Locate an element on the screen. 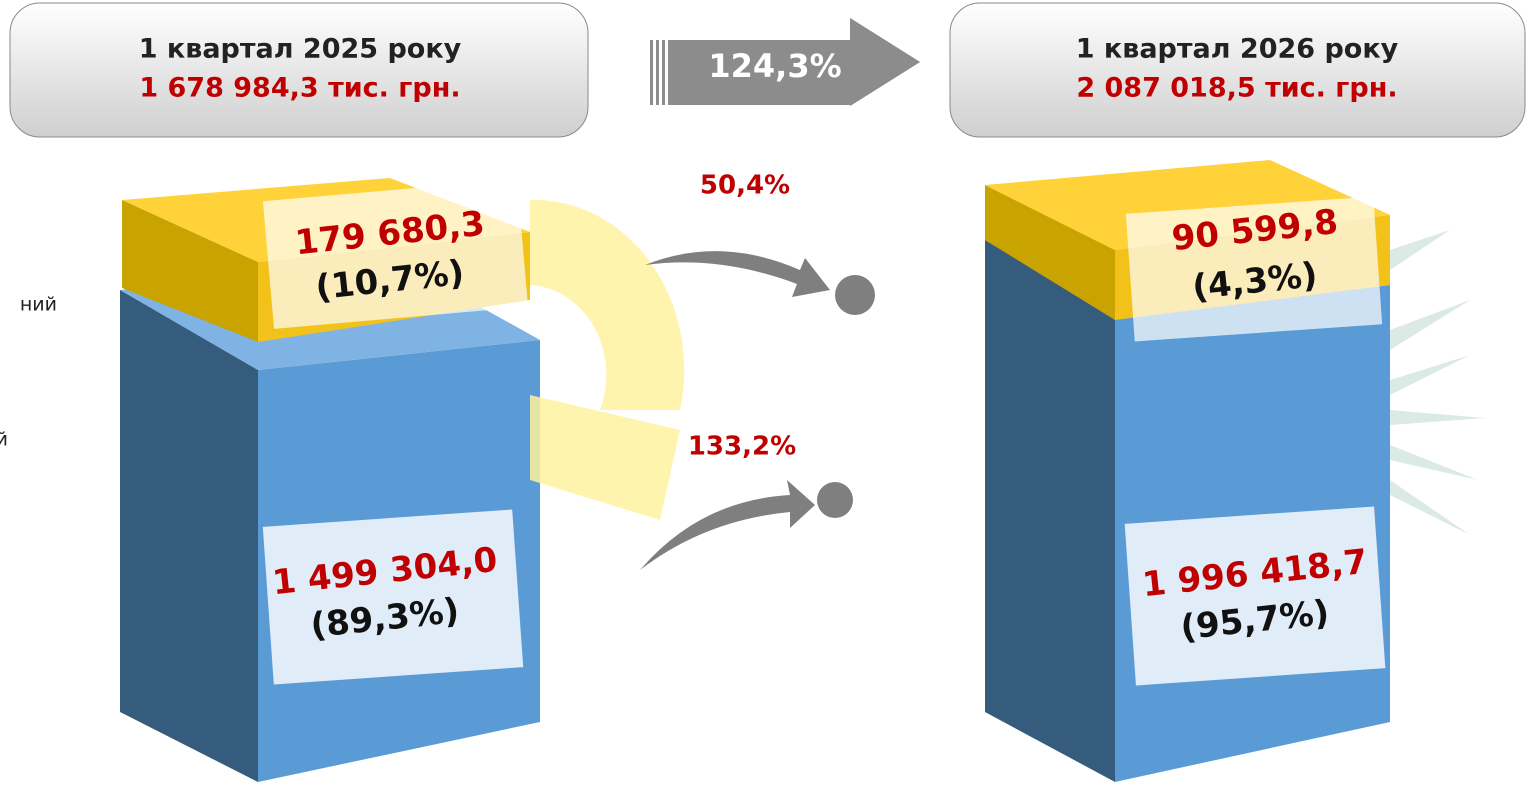 The image size is (1528, 786). header-total: 1 678 984,3 тис. грн. is located at coordinates (299, 88).